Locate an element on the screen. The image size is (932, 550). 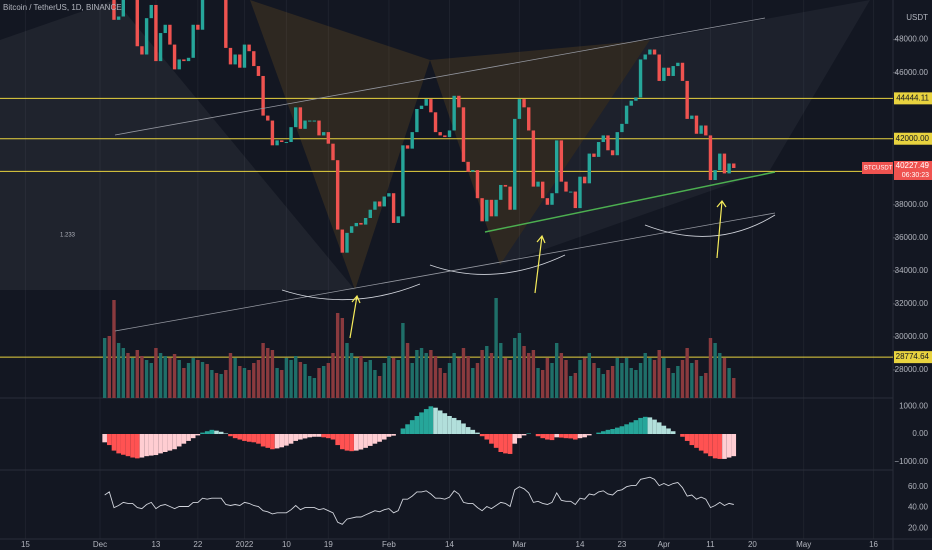
x-tick-label: Feb is located at coordinates (389, 544).